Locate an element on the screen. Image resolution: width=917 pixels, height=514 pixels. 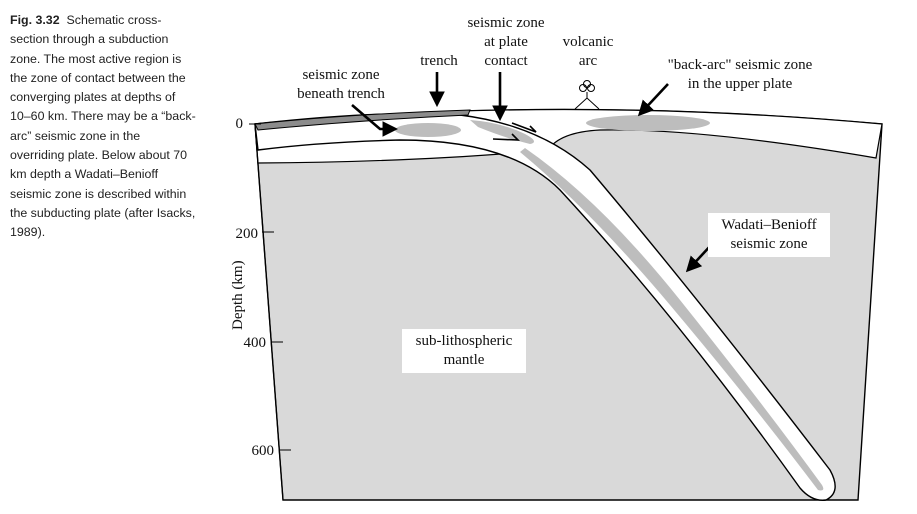
label-line: volcanic is located at coordinates (588, 42).